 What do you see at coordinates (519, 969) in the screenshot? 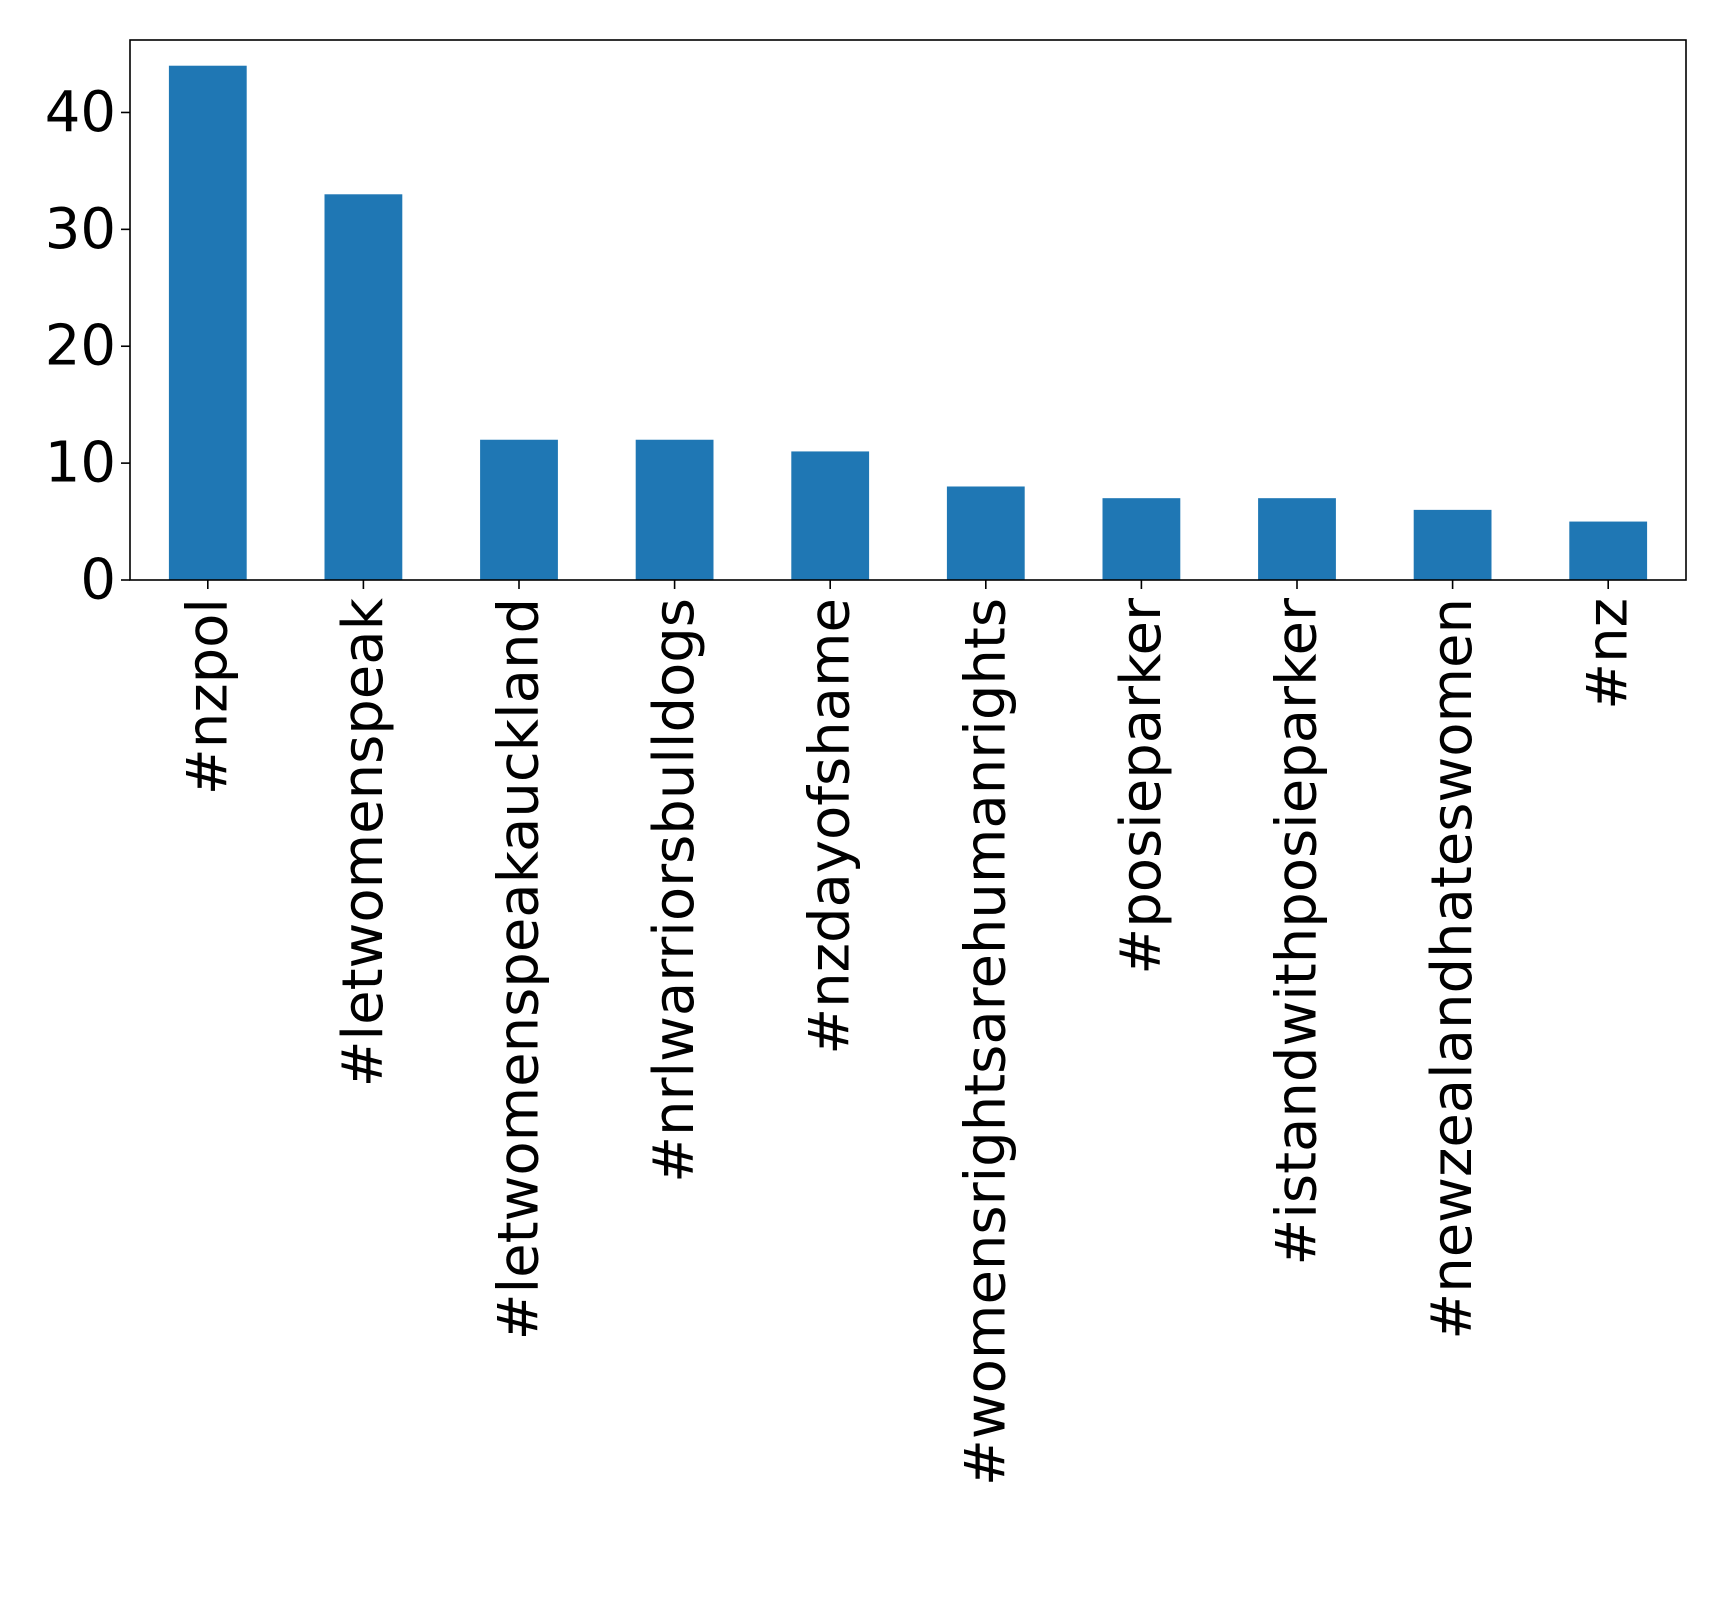
I see `x-tick-label: #letwomenspeakauckland` at bounding box center [519, 969].